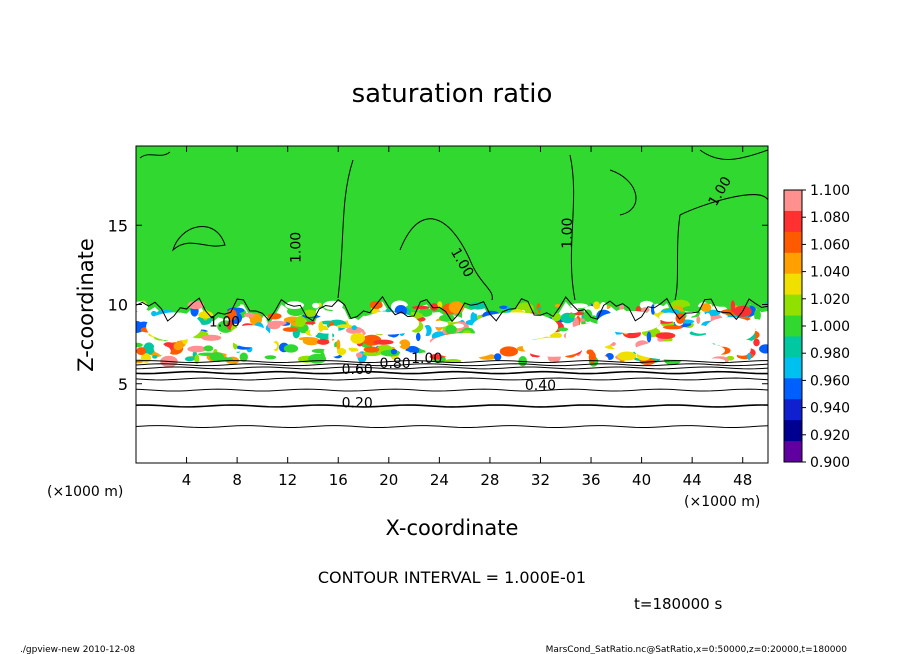 Image resolution: width=904 pixels, height=654 pixels. Describe the element at coordinates (830, 409) in the screenshot. I see `colorbar-label: 0.940` at that location.